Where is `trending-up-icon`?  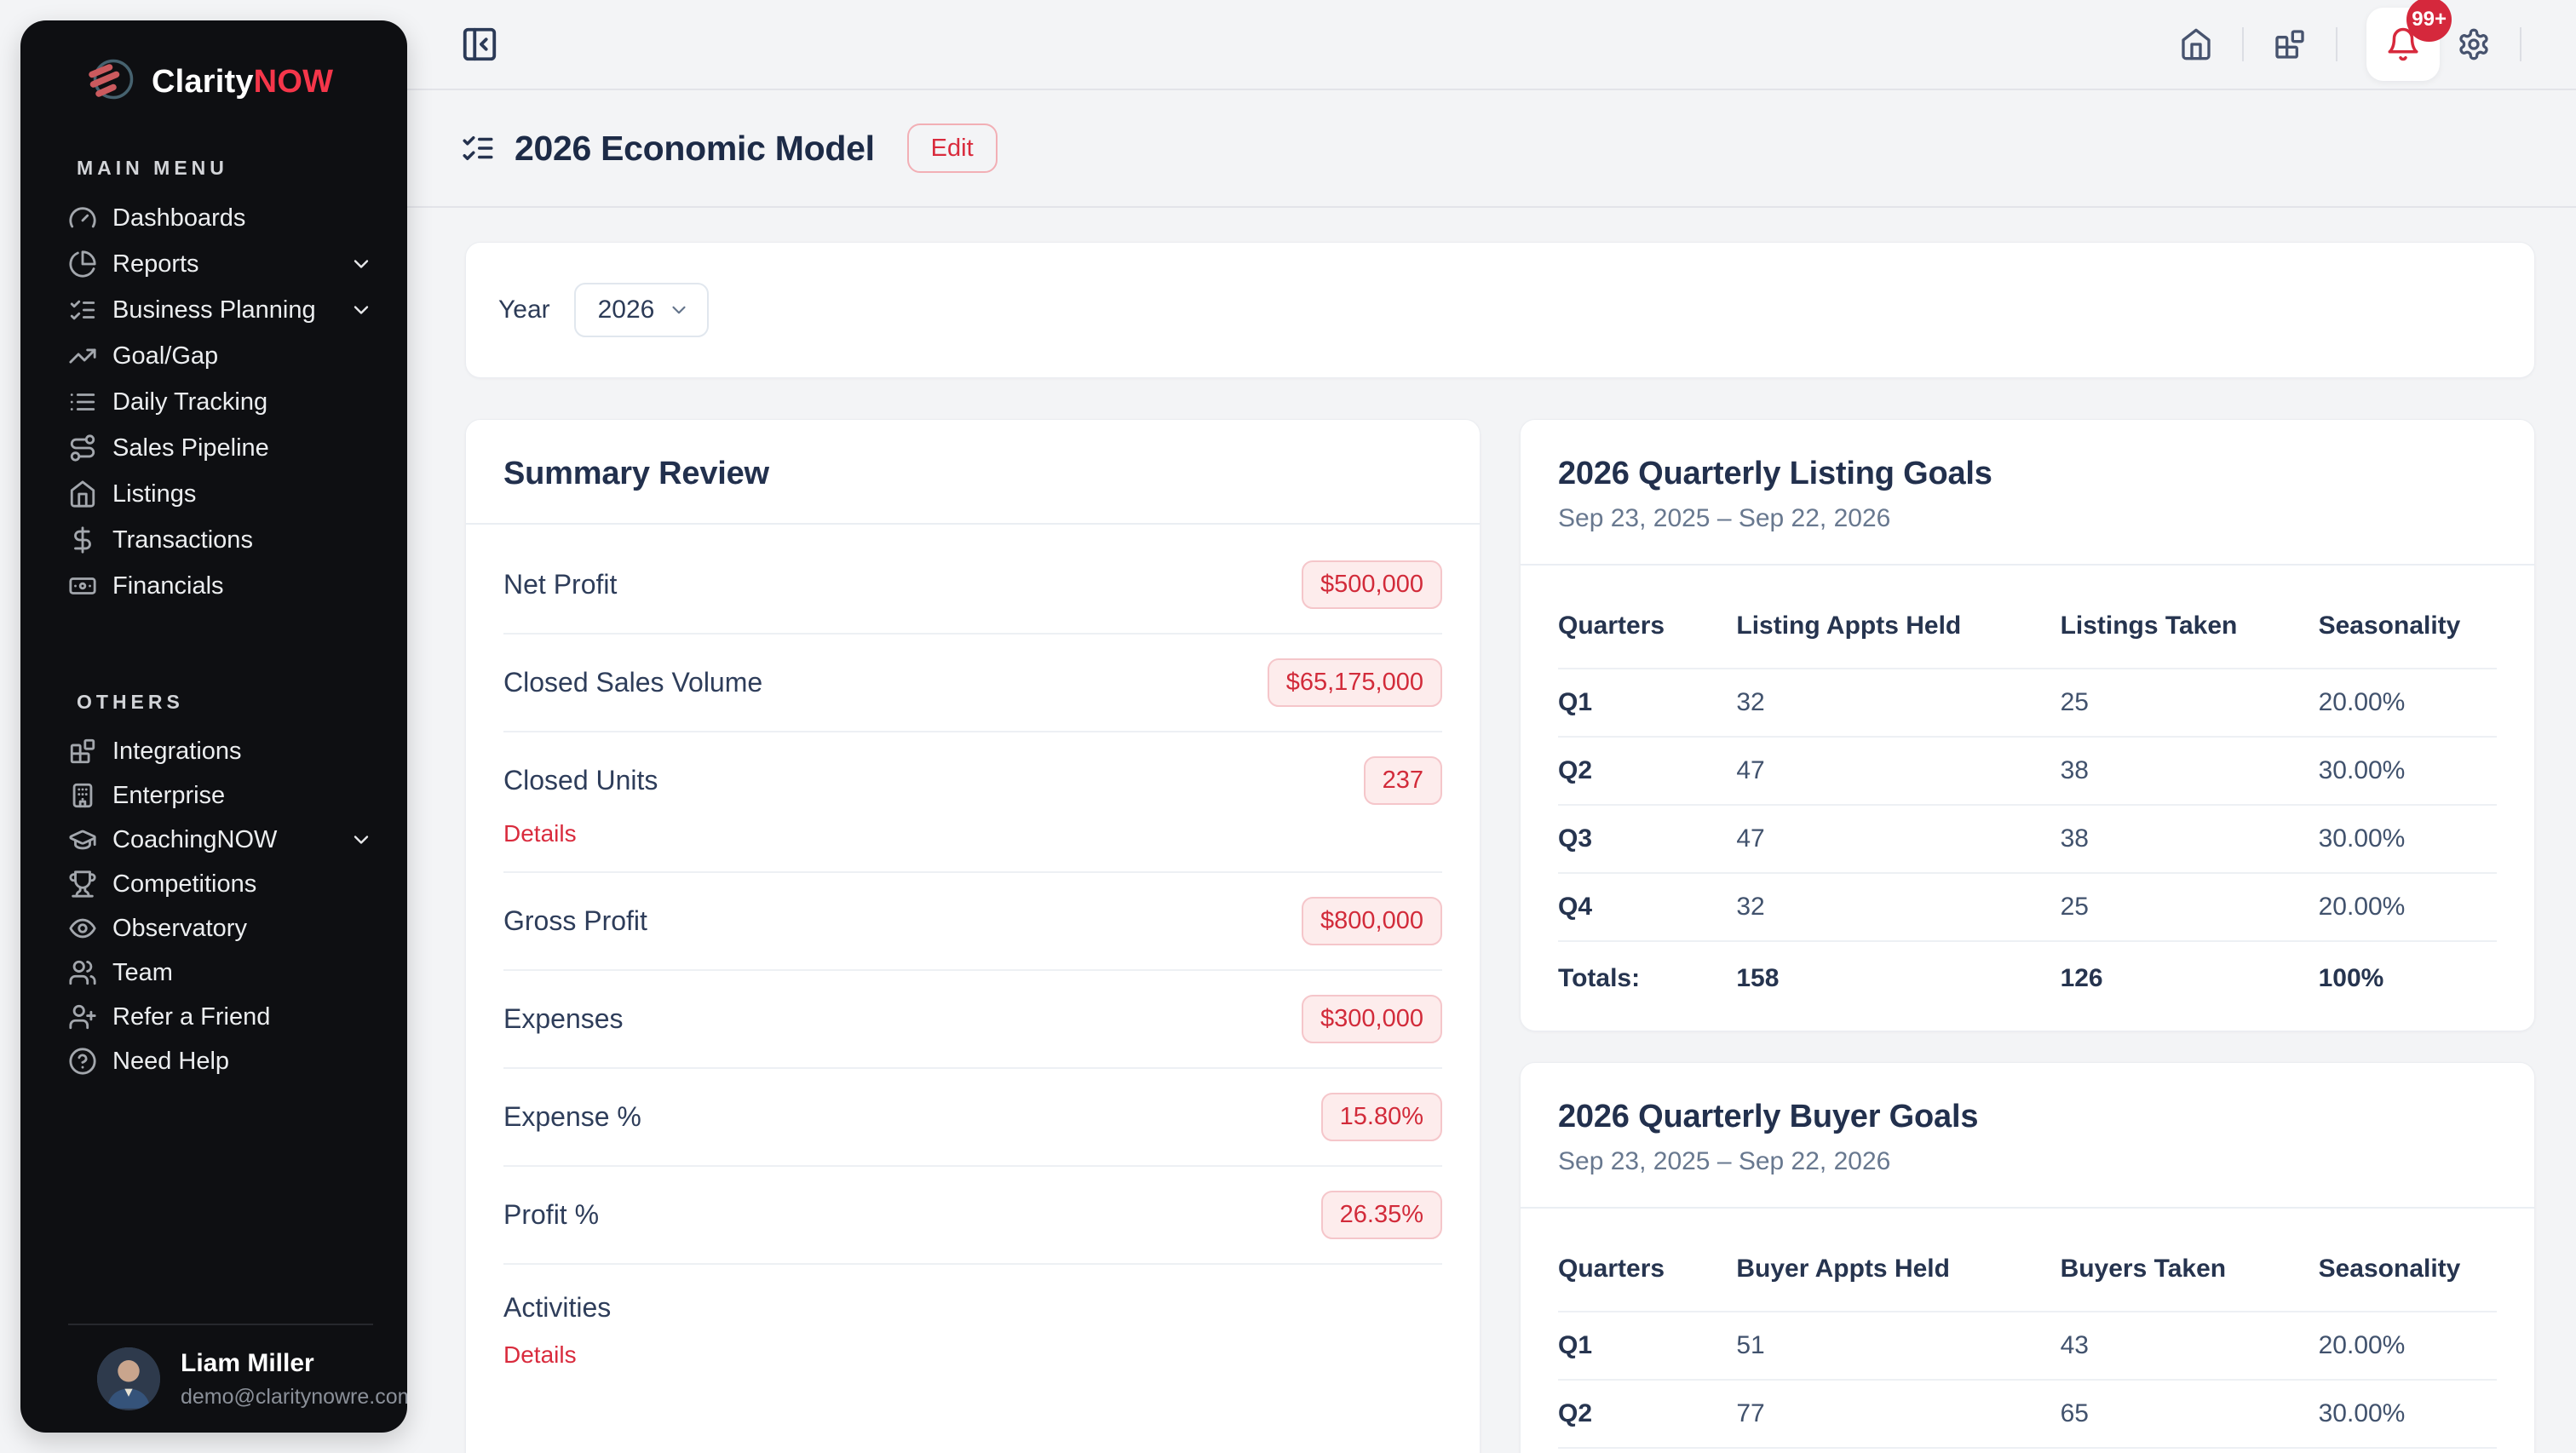 trending-up-icon is located at coordinates (83, 356).